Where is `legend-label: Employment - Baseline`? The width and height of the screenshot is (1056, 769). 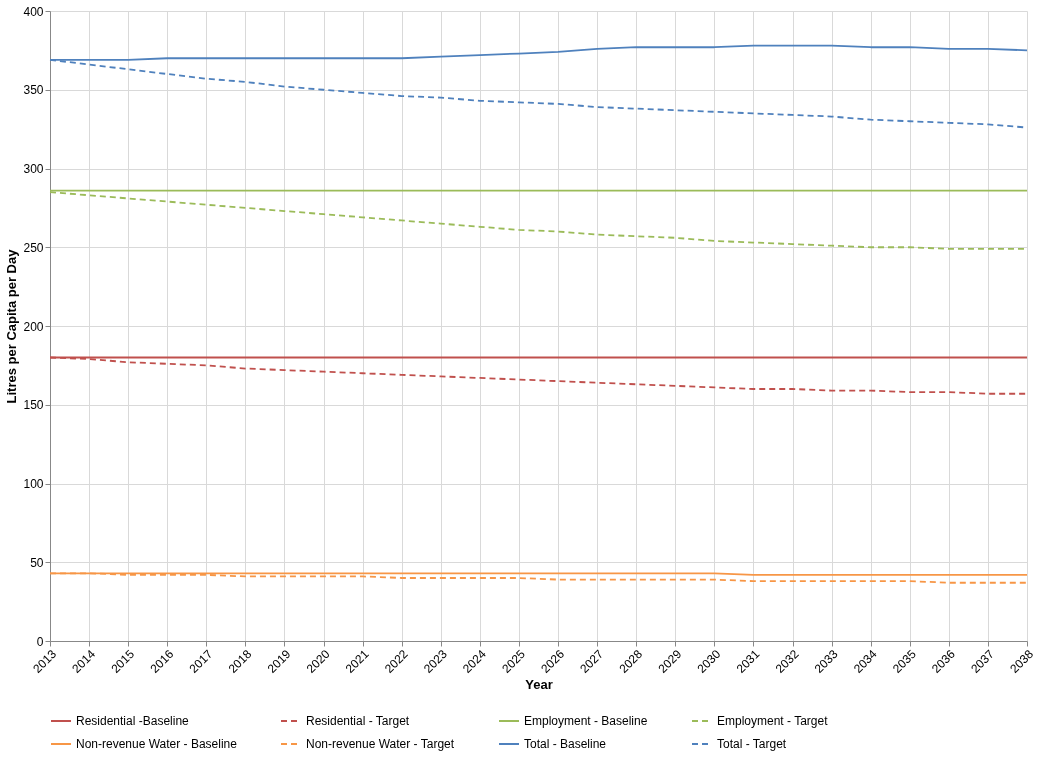 legend-label: Employment - Baseline is located at coordinates (586, 721).